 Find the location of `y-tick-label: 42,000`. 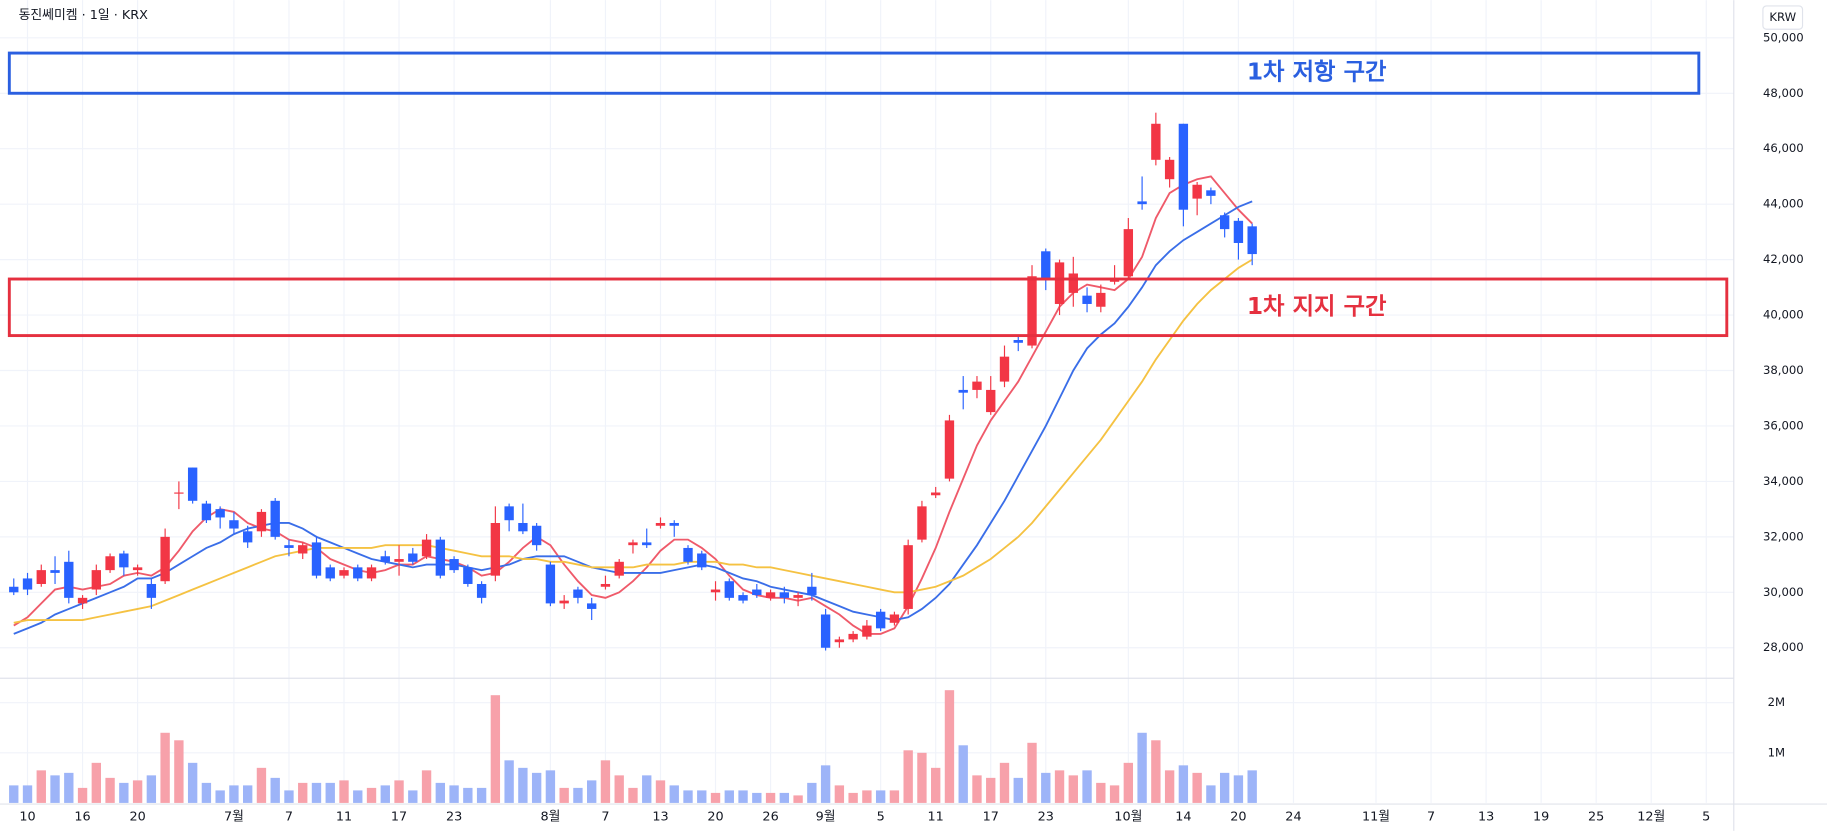

y-tick-label: 42,000 is located at coordinates (1783, 259).